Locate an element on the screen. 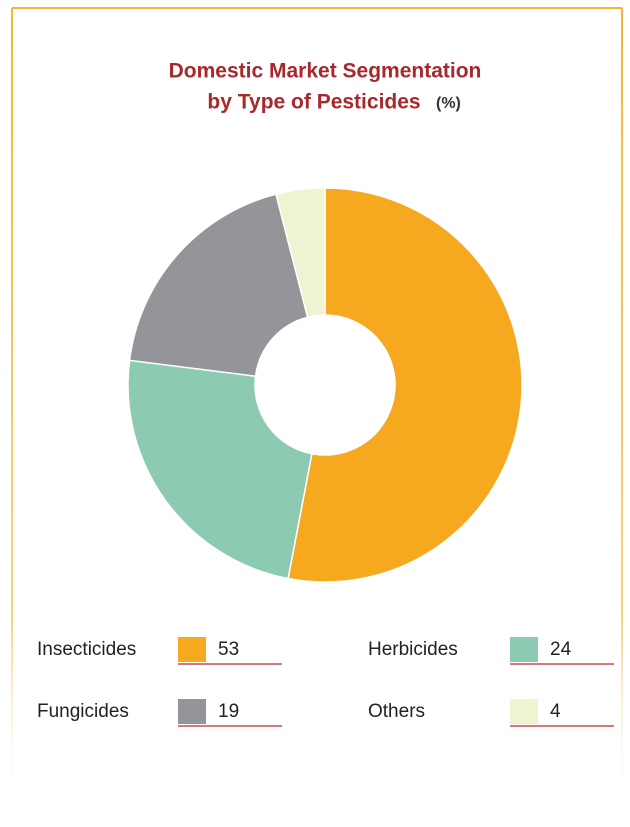  chart-title: by Type of Pesticides is located at coordinates (313, 102).